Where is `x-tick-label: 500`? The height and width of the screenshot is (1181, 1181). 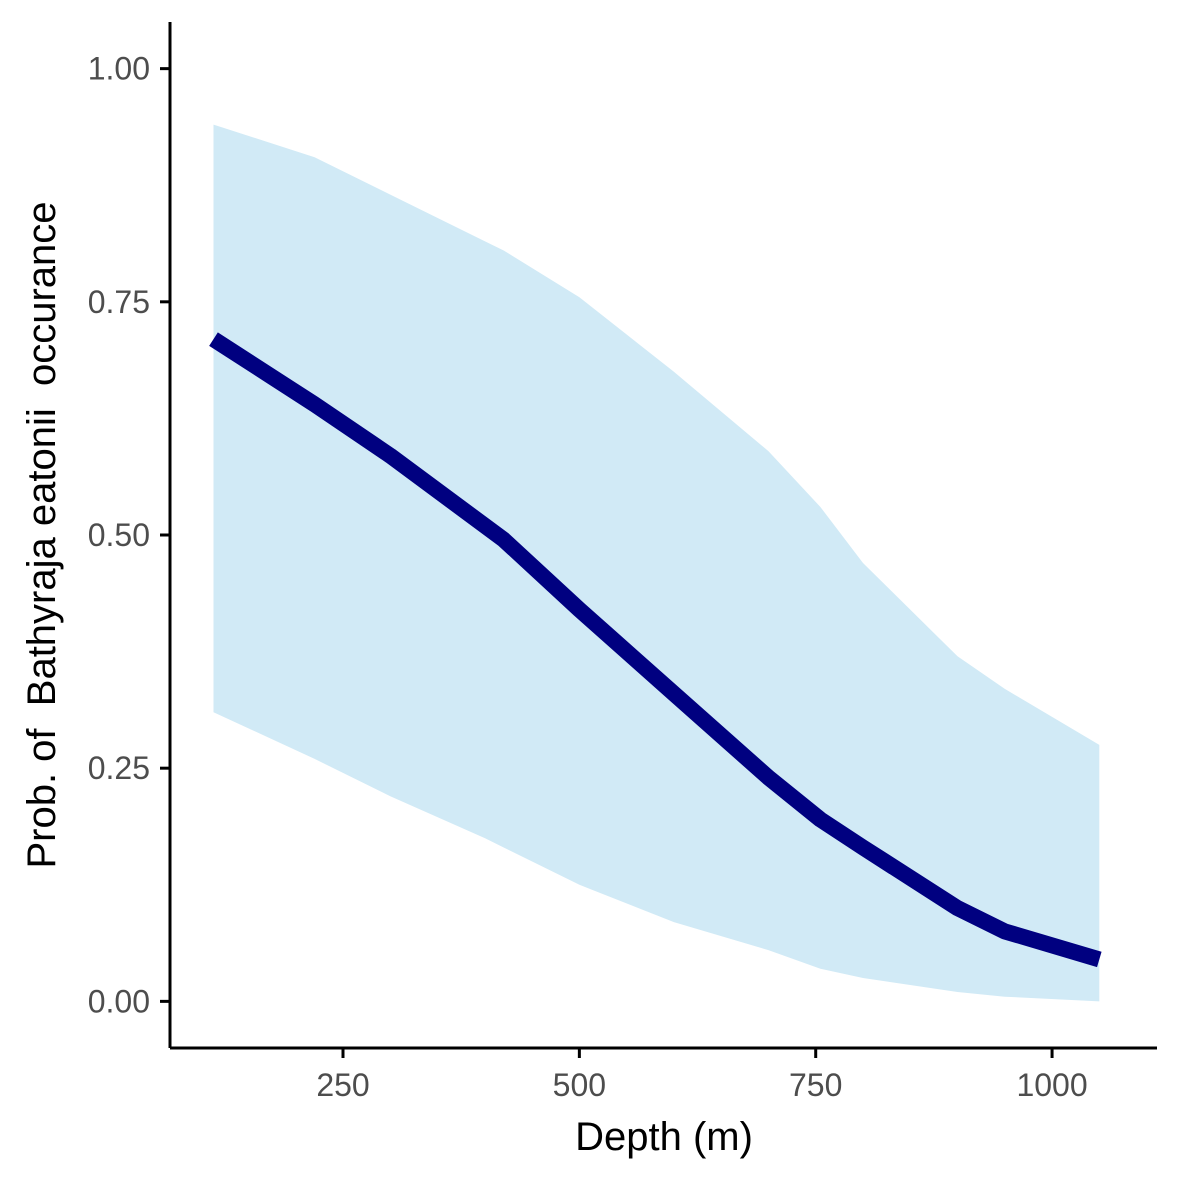 x-tick-label: 500 is located at coordinates (579, 1085).